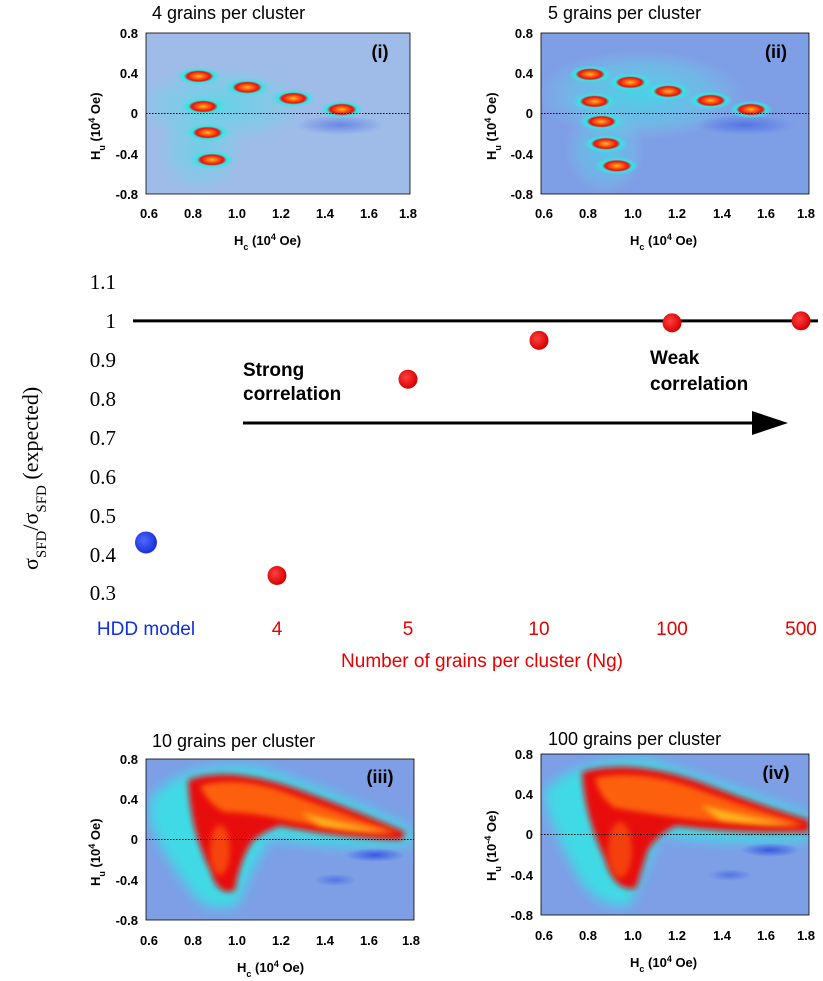 This screenshot has width=823, height=981. Describe the element at coordinates (380, 777) in the screenshot. I see `panel-label: (iii)` at that location.